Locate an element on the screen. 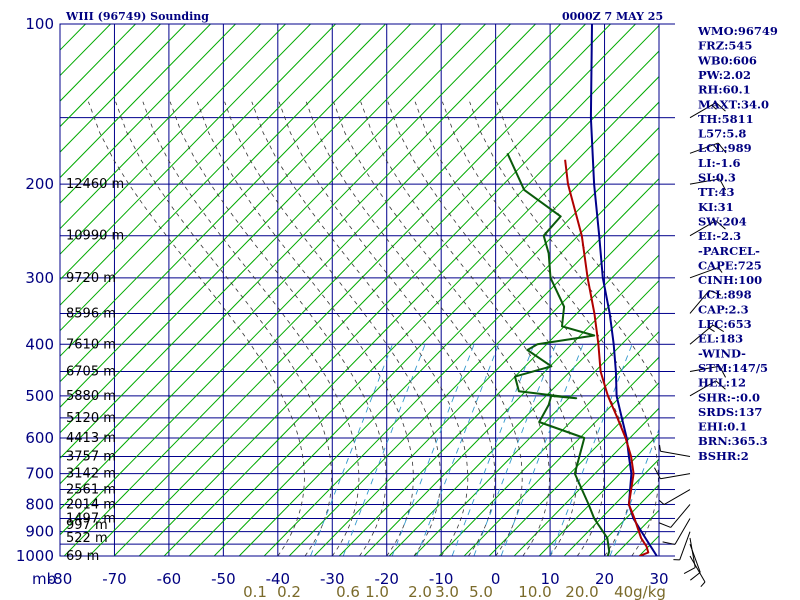 This screenshot has height=600, width=800. mixing-ratio-label: 0.2 is located at coordinates (289, 591).